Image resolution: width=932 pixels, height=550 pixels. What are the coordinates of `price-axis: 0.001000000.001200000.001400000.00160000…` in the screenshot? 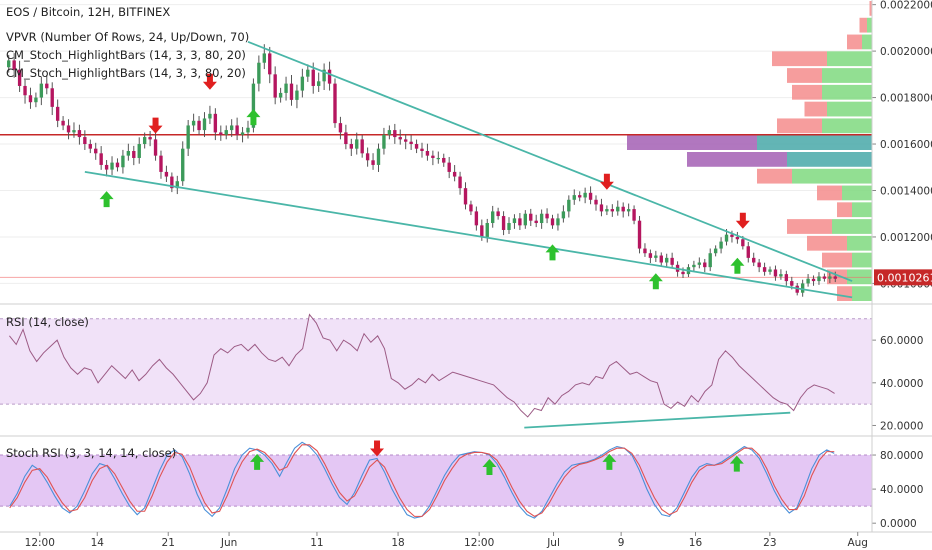 It's located at (902, 145).